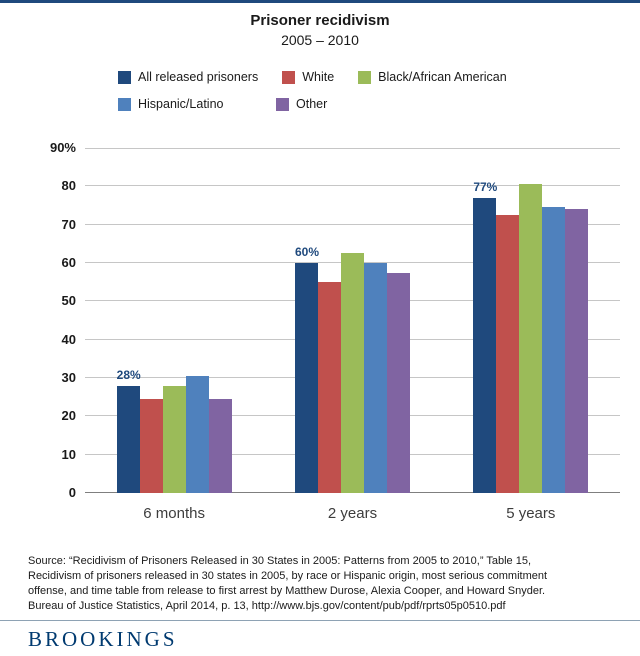  I want to click on brookings-wordmark: BROOKINGS, so click(103, 639).